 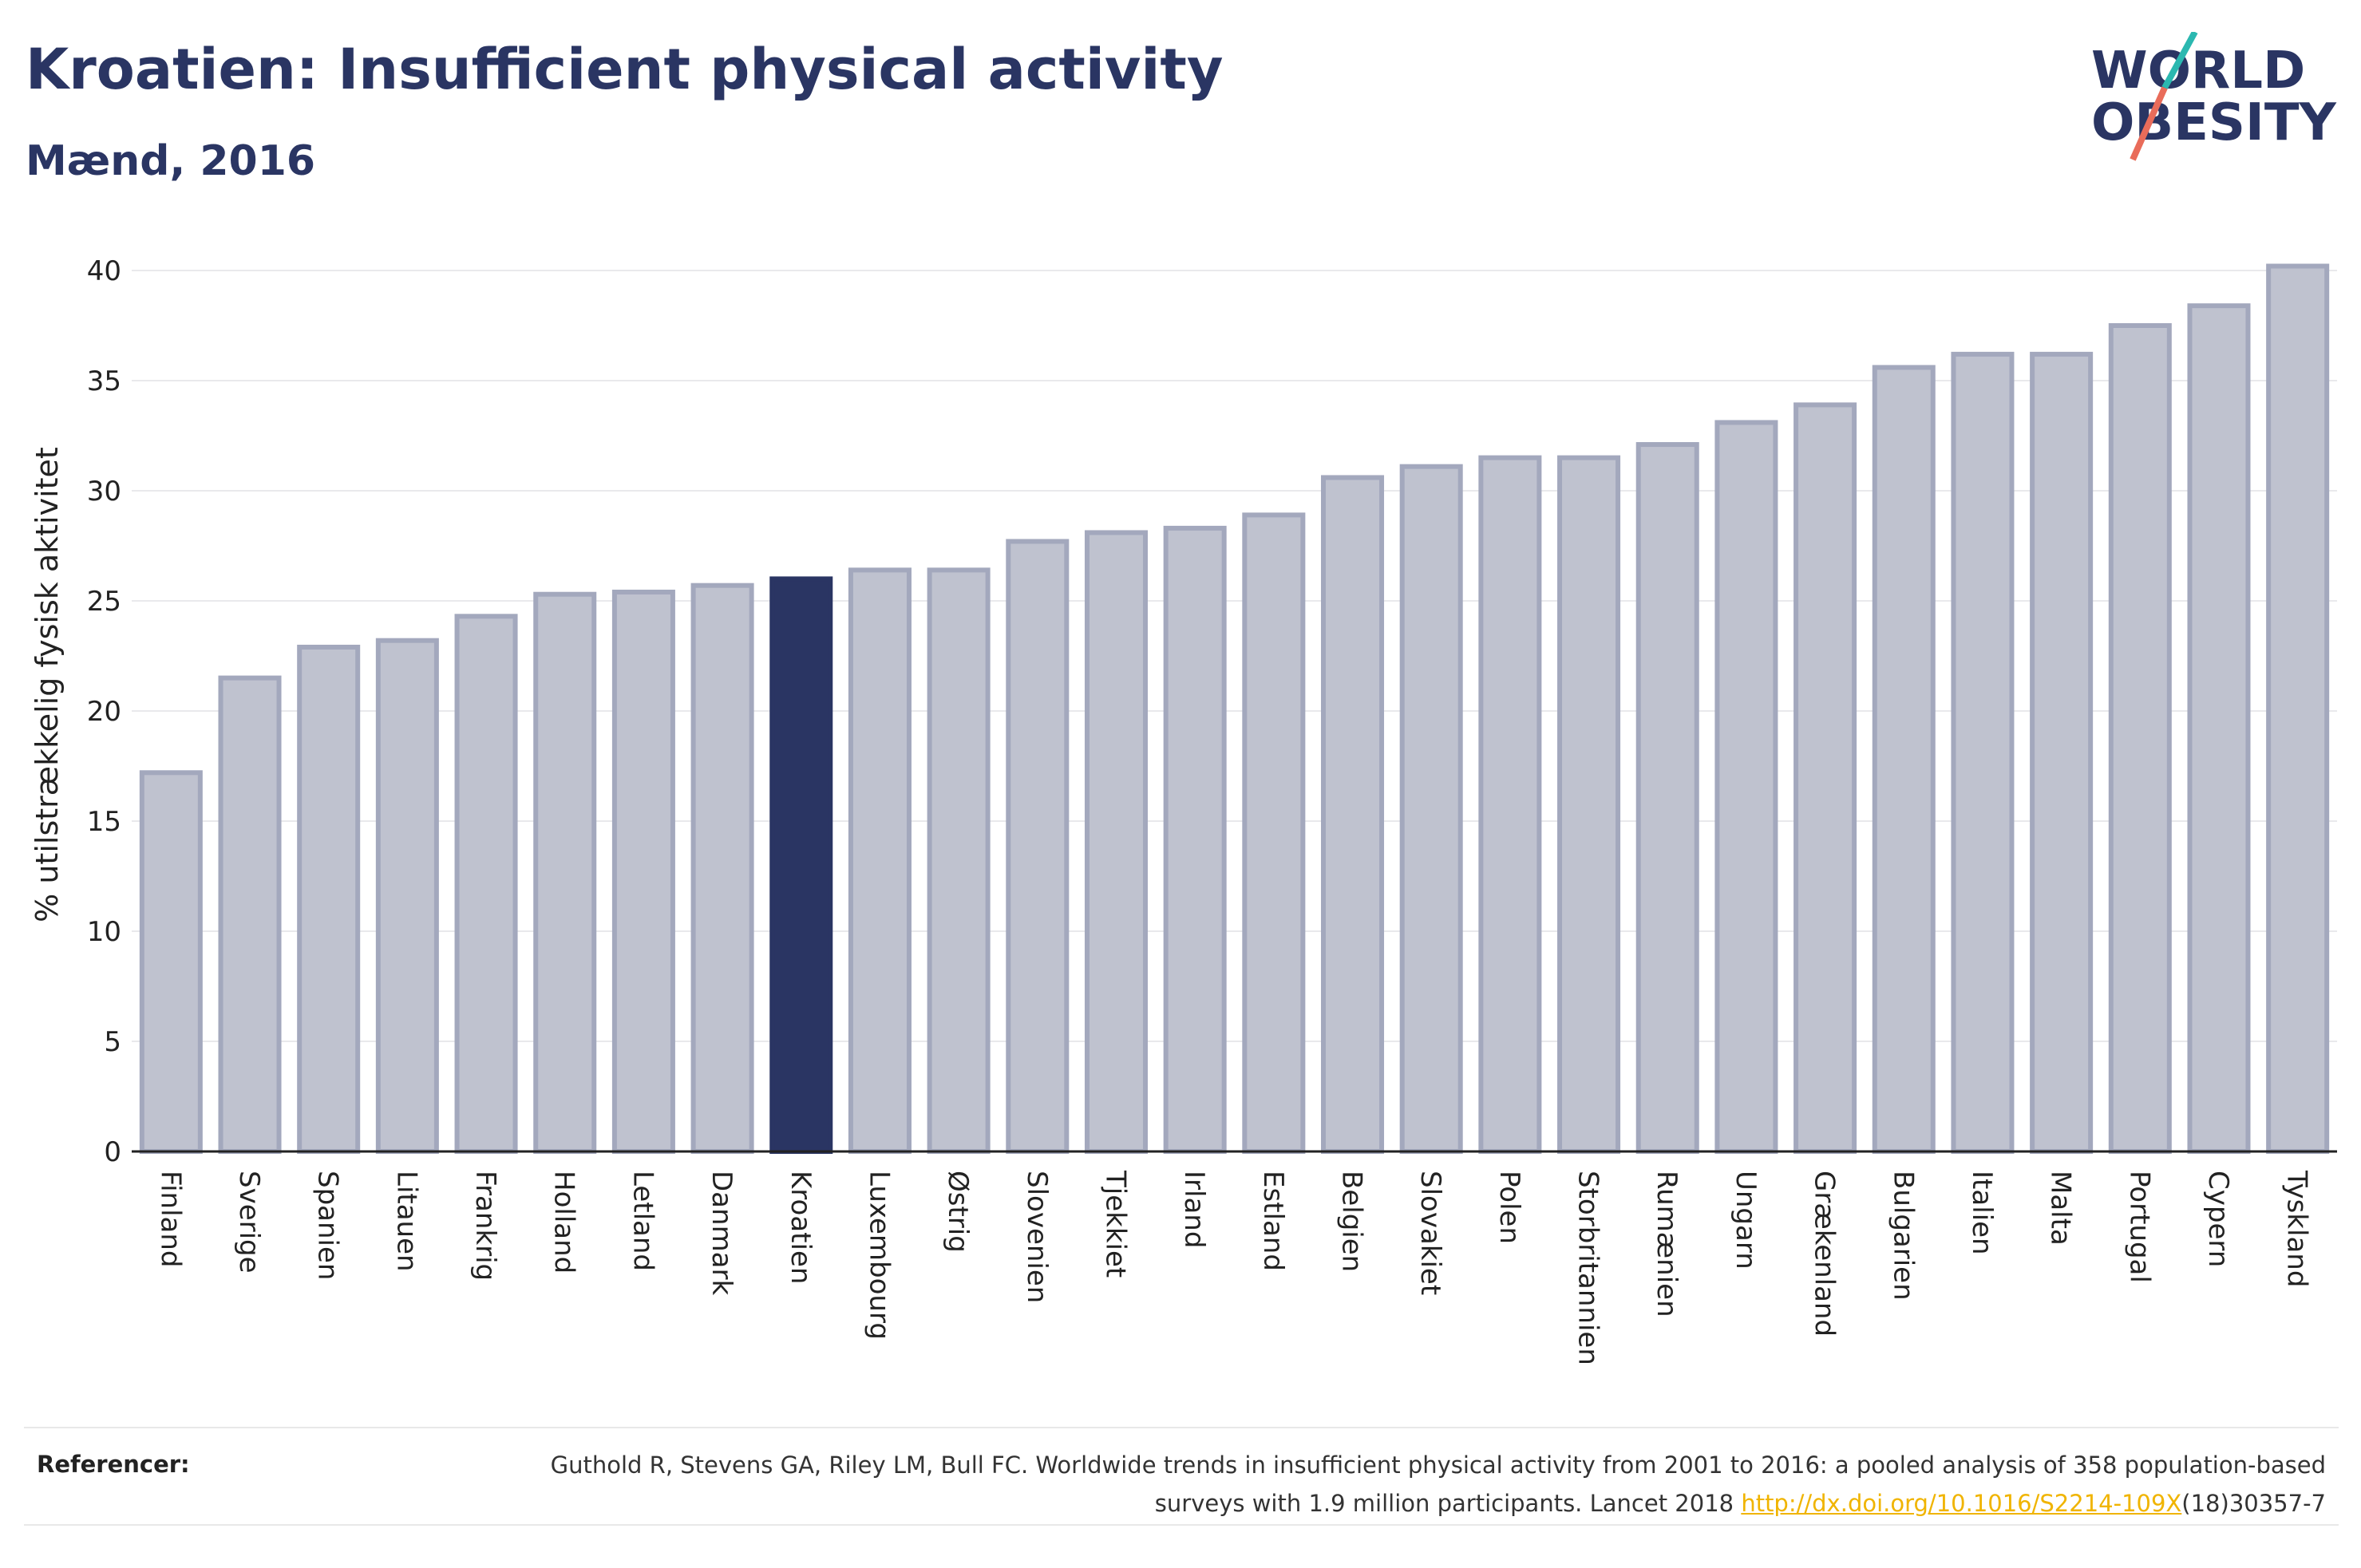 I want to click on bar-letland, so click(x=643, y=871).